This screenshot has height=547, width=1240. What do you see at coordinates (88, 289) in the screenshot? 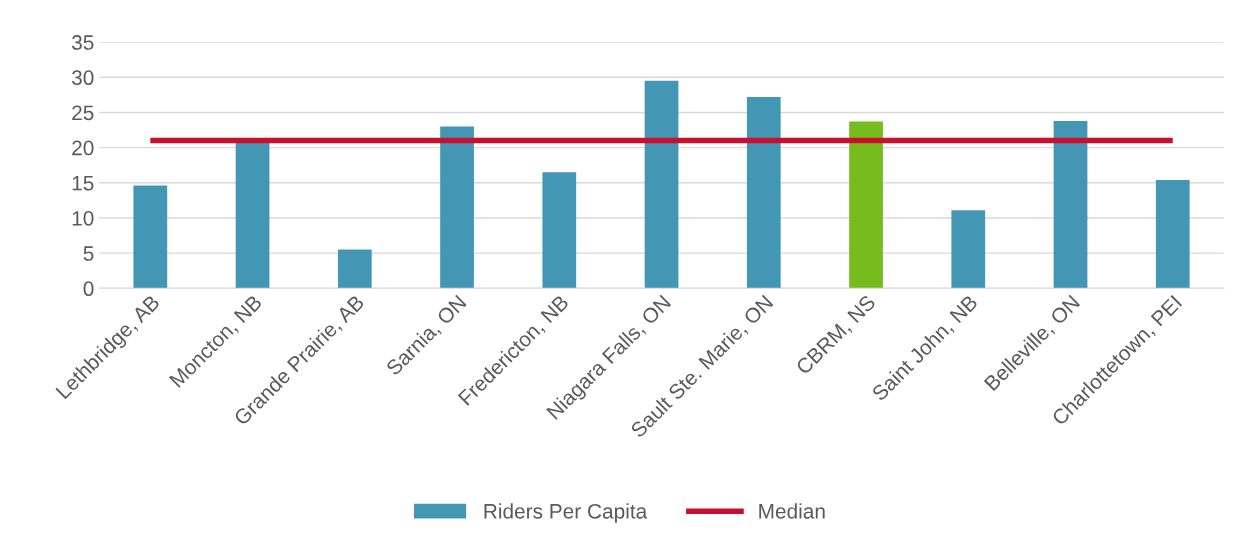
I see `y-tick-label: 0` at bounding box center [88, 289].